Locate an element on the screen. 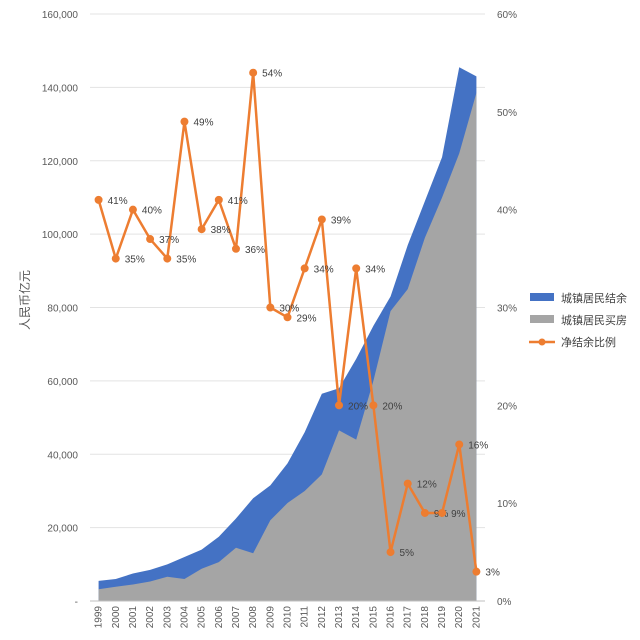  y-tick-label: - is located at coordinates (76, 602).